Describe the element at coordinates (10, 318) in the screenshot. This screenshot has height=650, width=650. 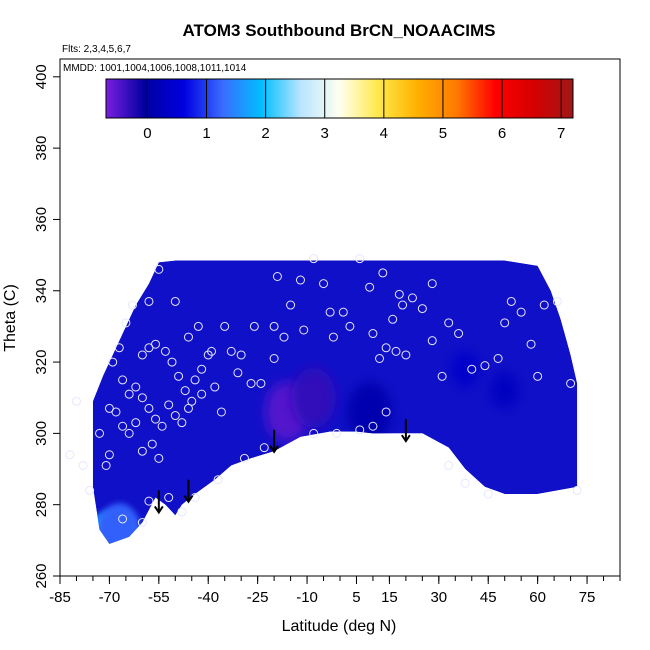
I see `y-axis-label: Theta (C)` at that location.